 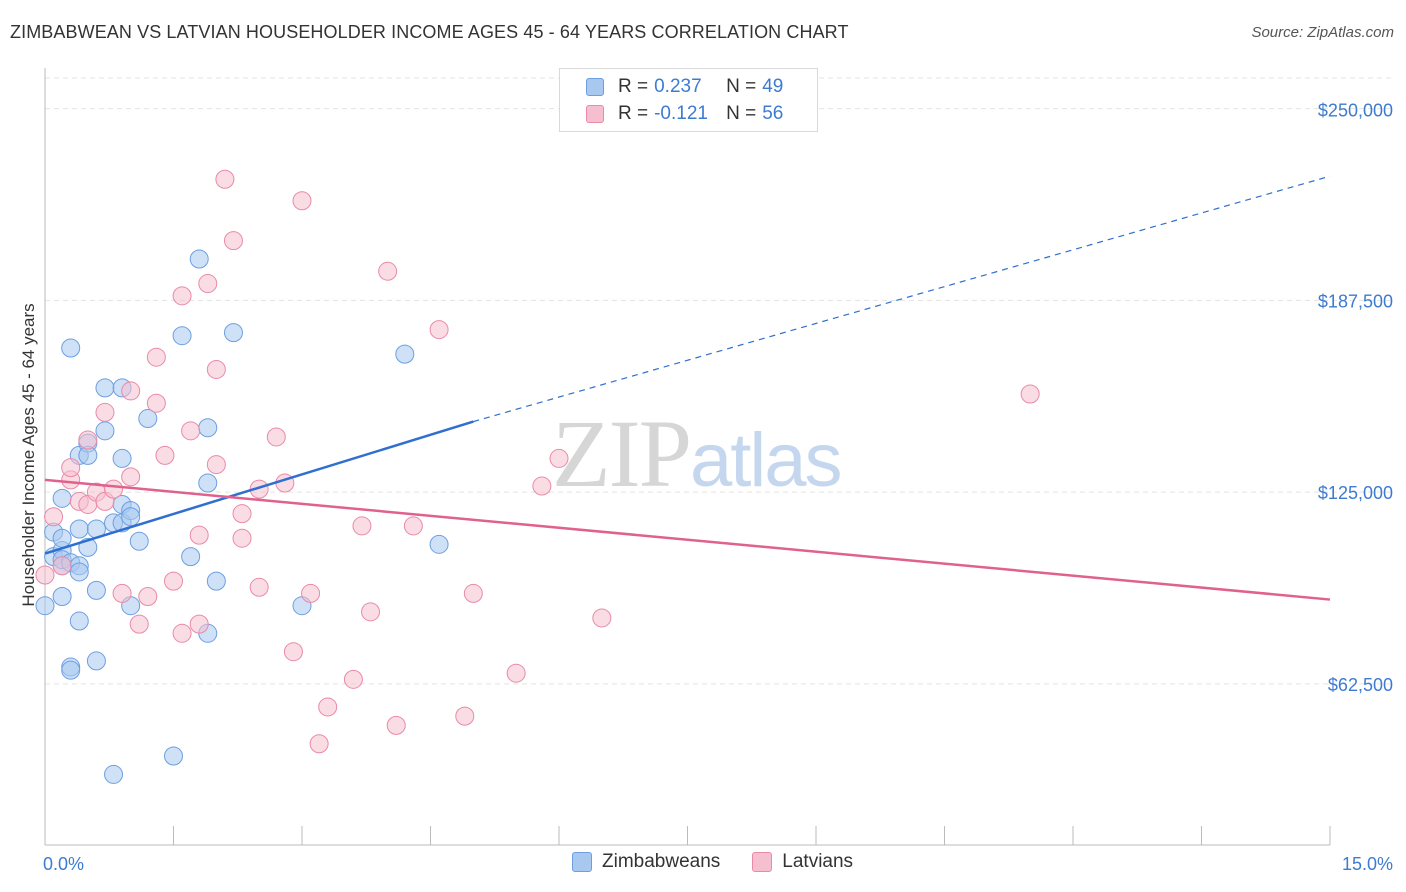 I want to click on x-tick-label: 0.0%, so click(x=63, y=864).